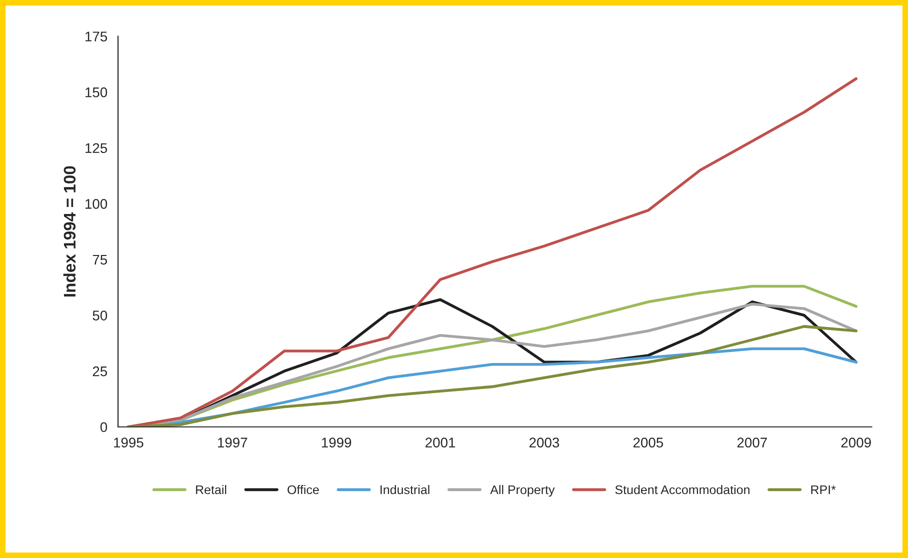 This screenshot has height=558, width=908. Describe the element at coordinates (104, 427) in the screenshot. I see `y-tick-label: 0` at that location.